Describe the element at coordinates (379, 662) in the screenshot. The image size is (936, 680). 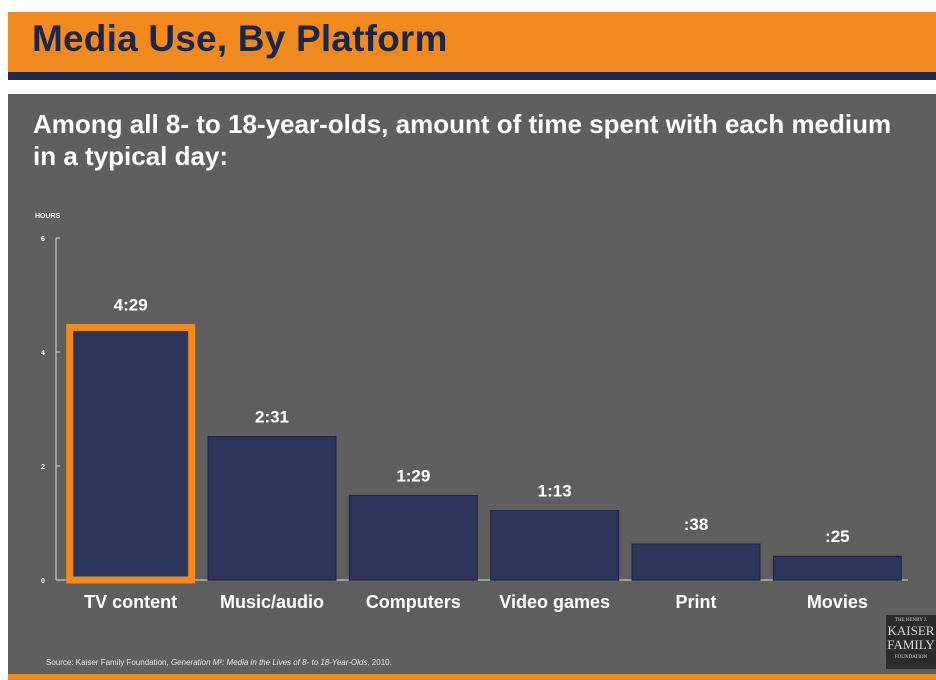
I see `source-suffix: , 2010.` at that location.